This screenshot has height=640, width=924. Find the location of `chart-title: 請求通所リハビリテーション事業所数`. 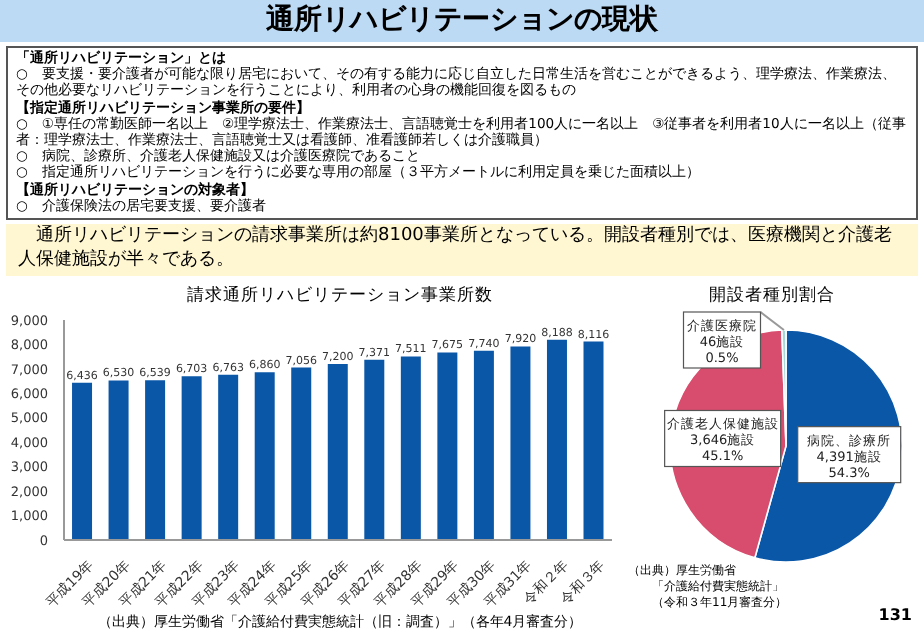

chart-title: 請求通所リハビリテーション事業所数 is located at coordinates (340, 296).